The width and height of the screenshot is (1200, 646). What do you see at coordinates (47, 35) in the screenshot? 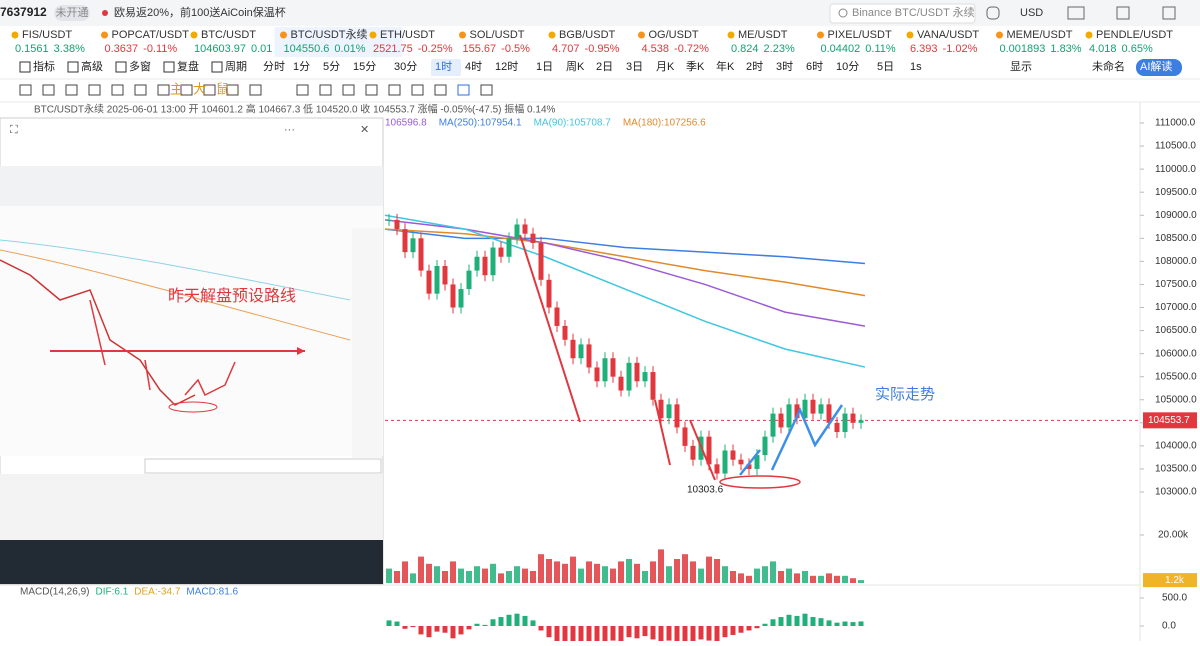
I see `ticker-name: FIS/USDT` at bounding box center [47, 35].